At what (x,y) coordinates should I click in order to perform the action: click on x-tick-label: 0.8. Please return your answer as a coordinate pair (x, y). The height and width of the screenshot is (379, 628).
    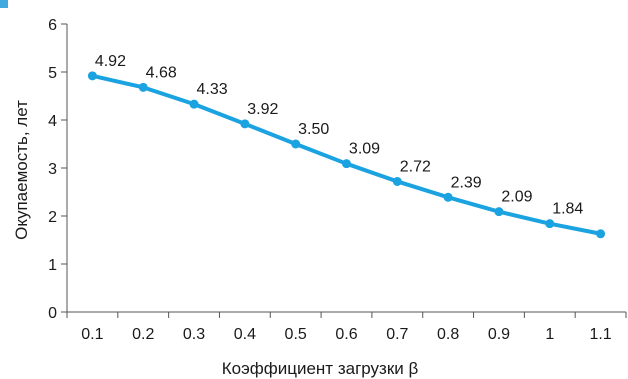
    Looking at the image, I should click on (448, 334).